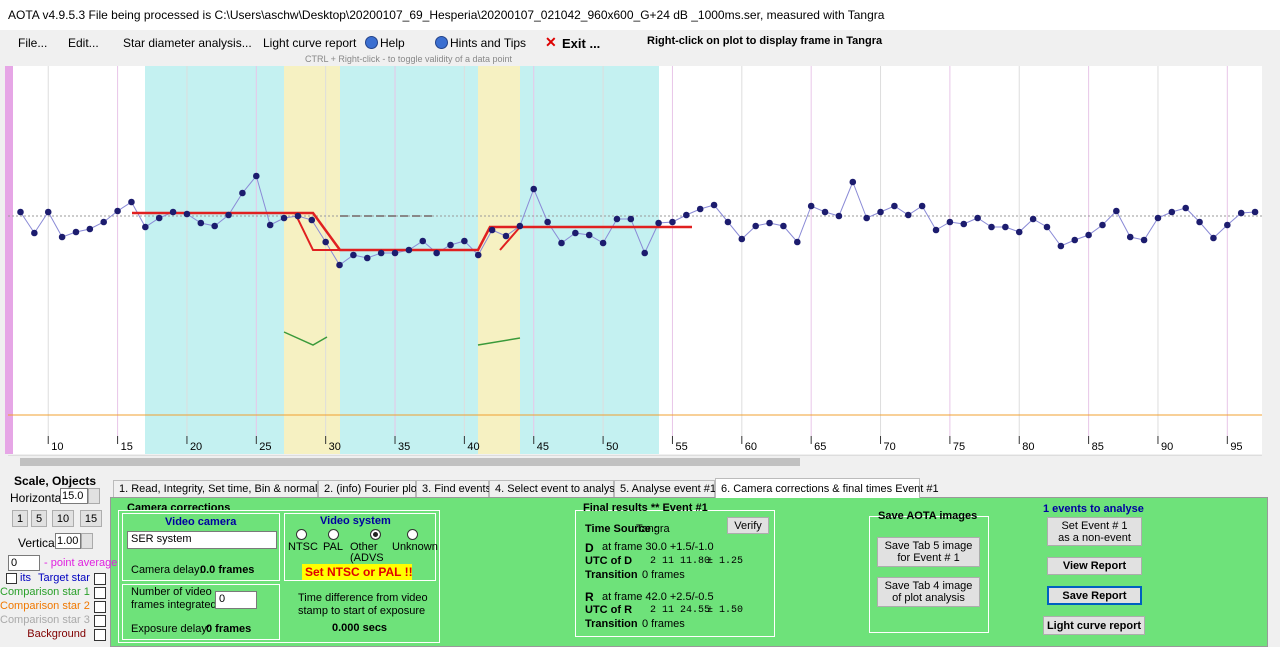 This screenshot has height=647, width=1280. I want to click on x-tick-label: 60, so click(751, 447).